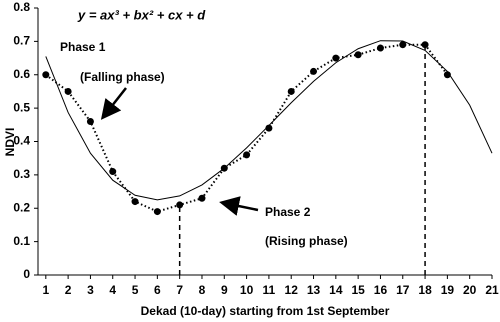 This screenshot has width=500, height=322. What do you see at coordinates (288, 212) in the screenshot?
I see `annotation: Phase 2` at bounding box center [288, 212].